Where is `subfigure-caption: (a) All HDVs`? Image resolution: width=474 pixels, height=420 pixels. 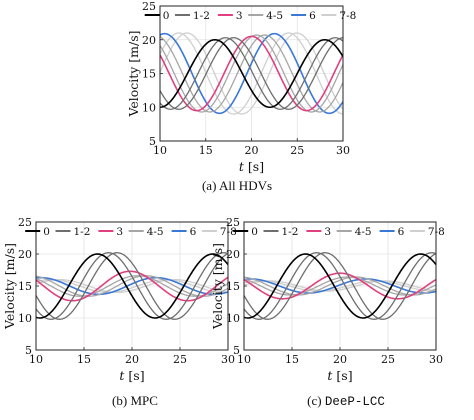
subfigure-caption: (a) All HDVs is located at coordinates (237, 185).